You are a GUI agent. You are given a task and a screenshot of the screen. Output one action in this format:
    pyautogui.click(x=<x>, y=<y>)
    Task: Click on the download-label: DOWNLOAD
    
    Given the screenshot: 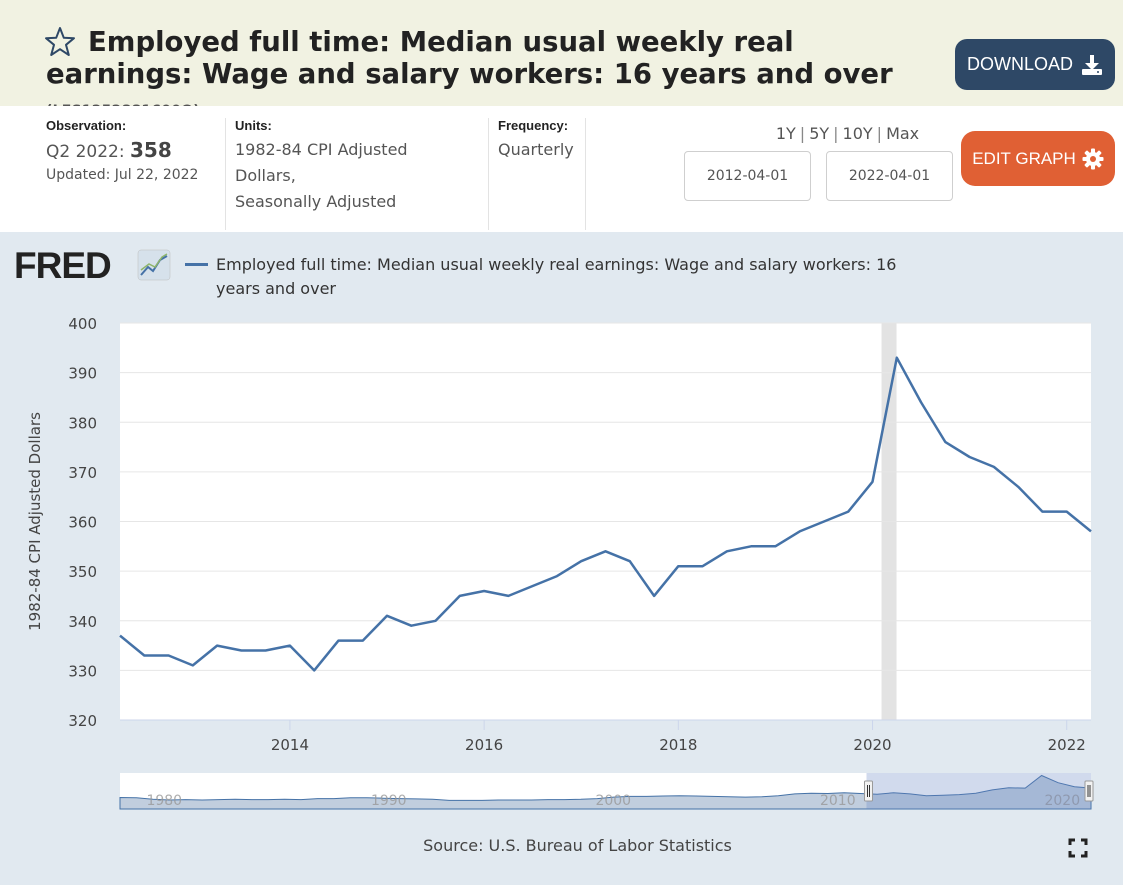 What is the action you would take?
    pyautogui.click(x=1019, y=64)
    